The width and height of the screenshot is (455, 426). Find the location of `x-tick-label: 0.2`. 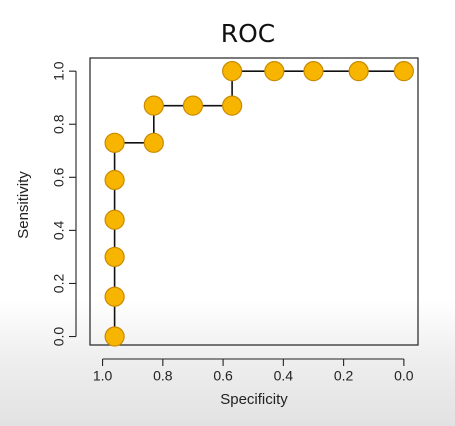

x-tick-label: 0.2 is located at coordinates (344, 376).